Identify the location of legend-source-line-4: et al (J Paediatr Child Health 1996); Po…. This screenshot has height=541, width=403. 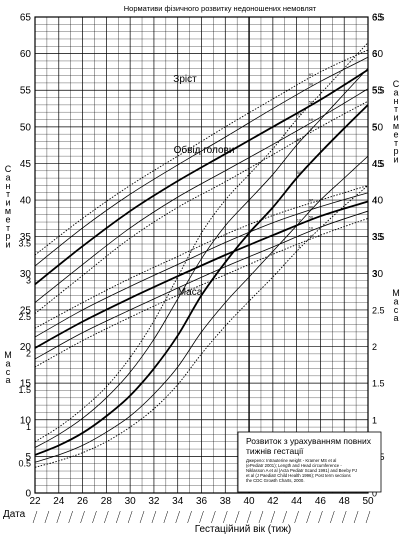
(298, 475).